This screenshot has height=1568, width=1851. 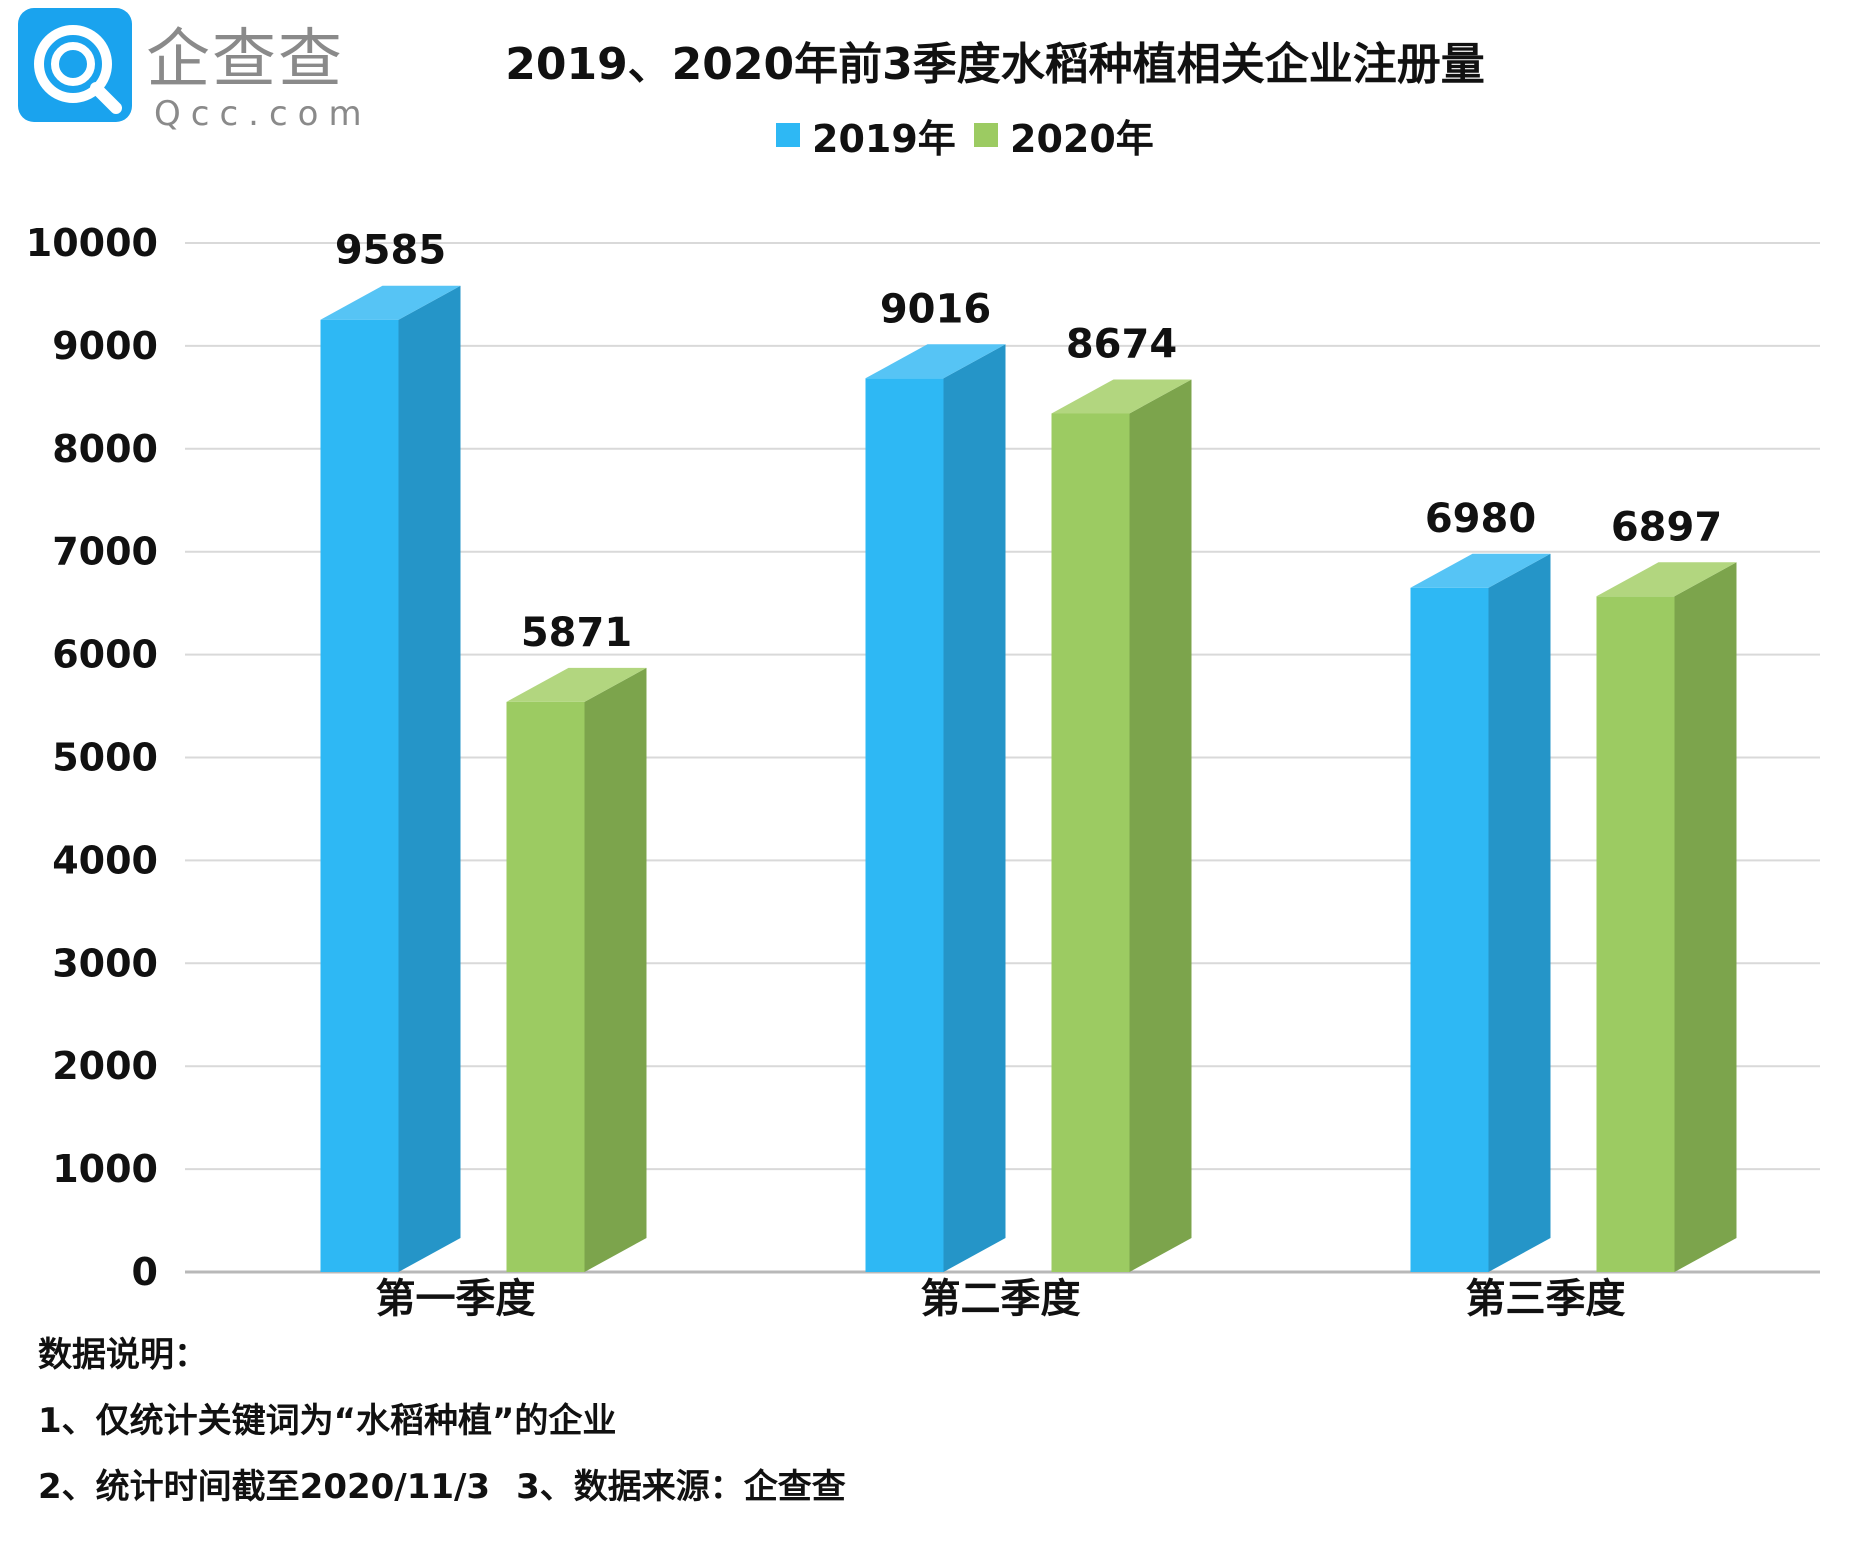 What do you see at coordinates (123, 1355) in the screenshot?
I see `notes-heading: 数据说明：` at bounding box center [123, 1355].